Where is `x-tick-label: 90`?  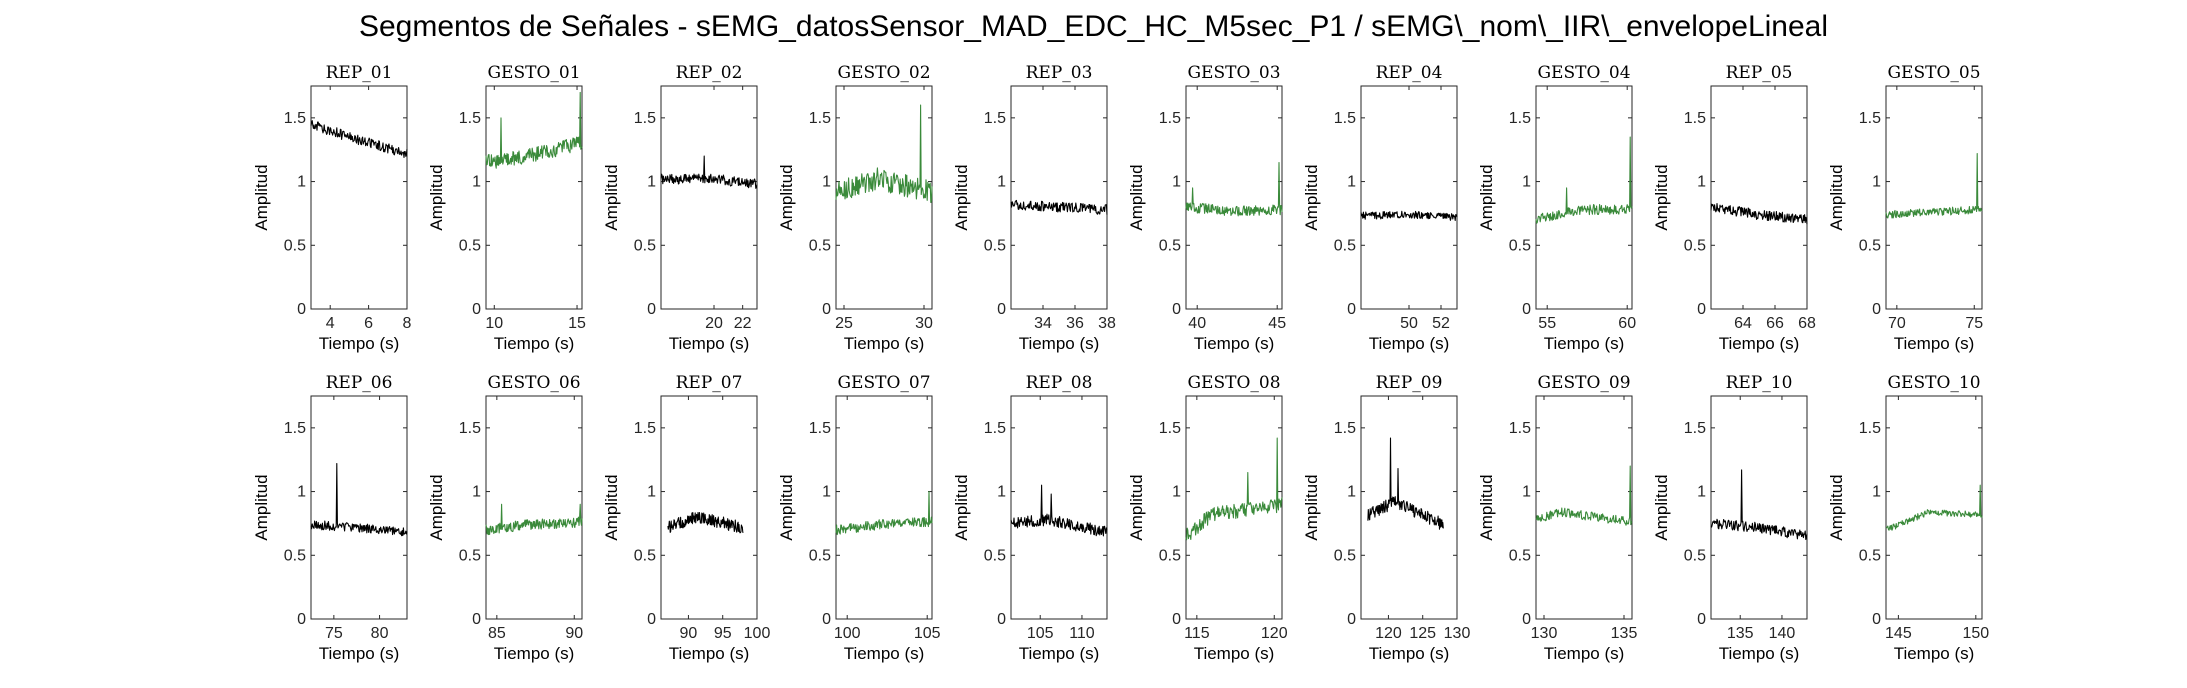
x-tick-label: 90 is located at coordinates (689, 633).